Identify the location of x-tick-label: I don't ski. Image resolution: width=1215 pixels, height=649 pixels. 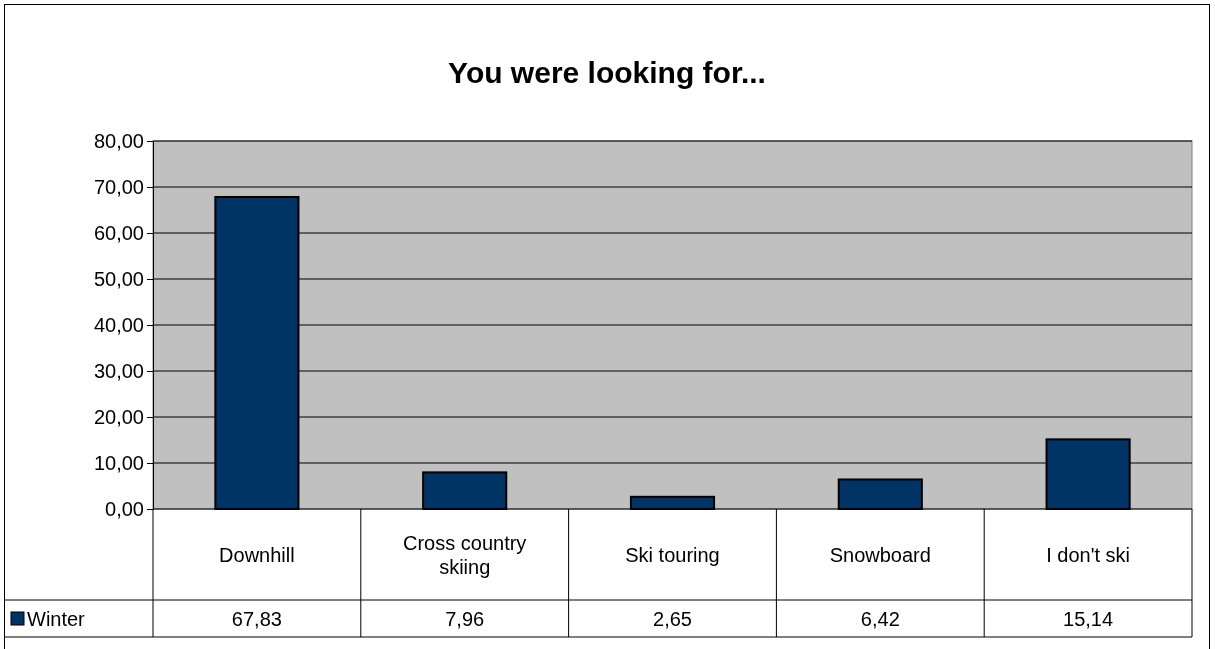
(1088, 554).